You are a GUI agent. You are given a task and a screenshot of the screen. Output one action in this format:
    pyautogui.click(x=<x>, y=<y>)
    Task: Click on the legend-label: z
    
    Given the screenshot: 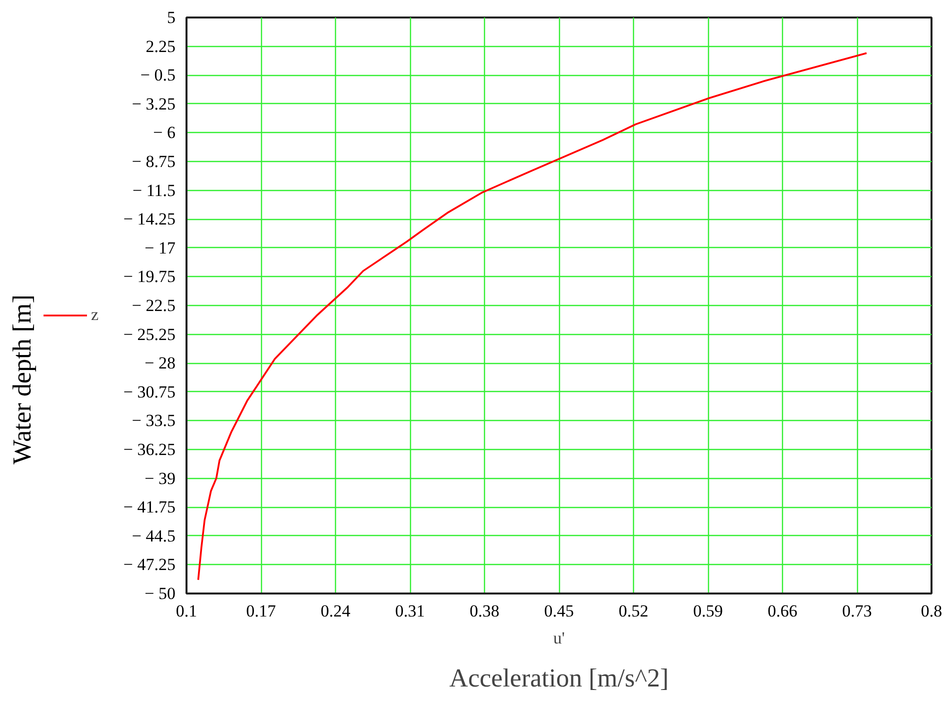 What is the action you would take?
    pyautogui.click(x=95, y=315)
    